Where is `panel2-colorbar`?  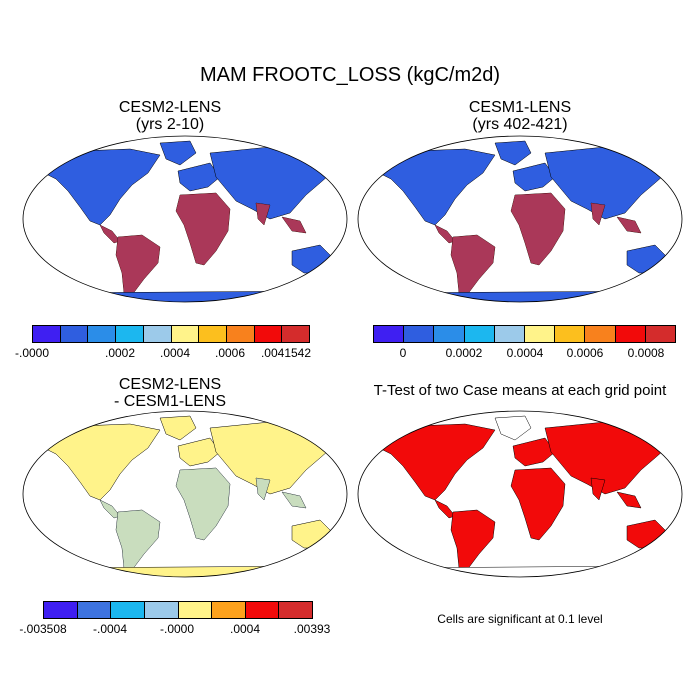 panel2-colorbar is located at coordinates (524, 334).